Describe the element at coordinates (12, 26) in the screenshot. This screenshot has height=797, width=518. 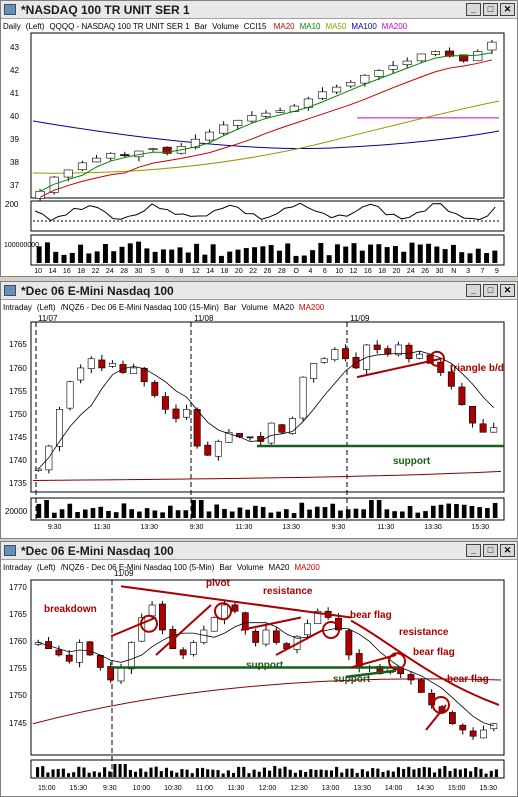
I see `header-interval: Daily` at that location.